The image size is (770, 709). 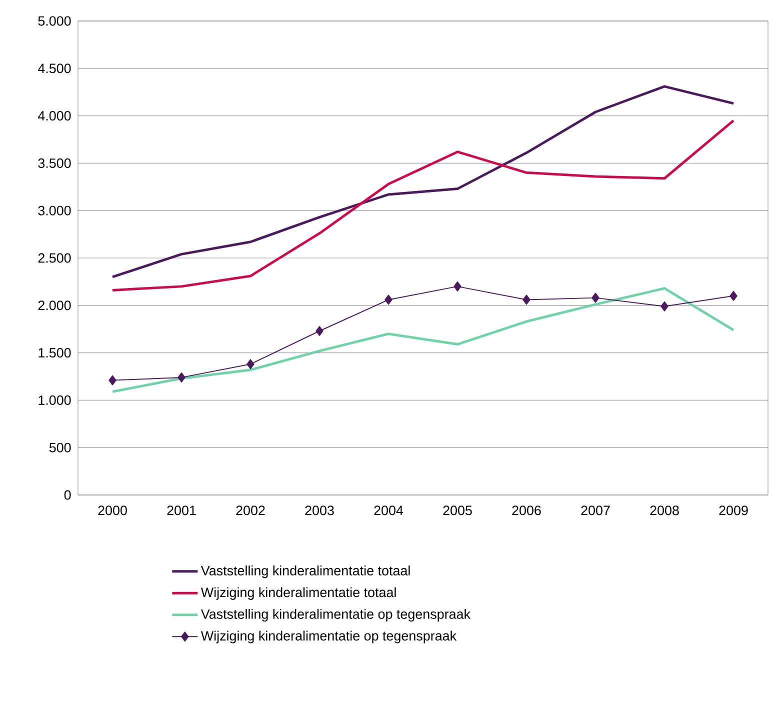 What do you see at coordinates (389, 511) in the screenshot?
I see `x-tick-label: 2004` at bounding box center [389, 511].